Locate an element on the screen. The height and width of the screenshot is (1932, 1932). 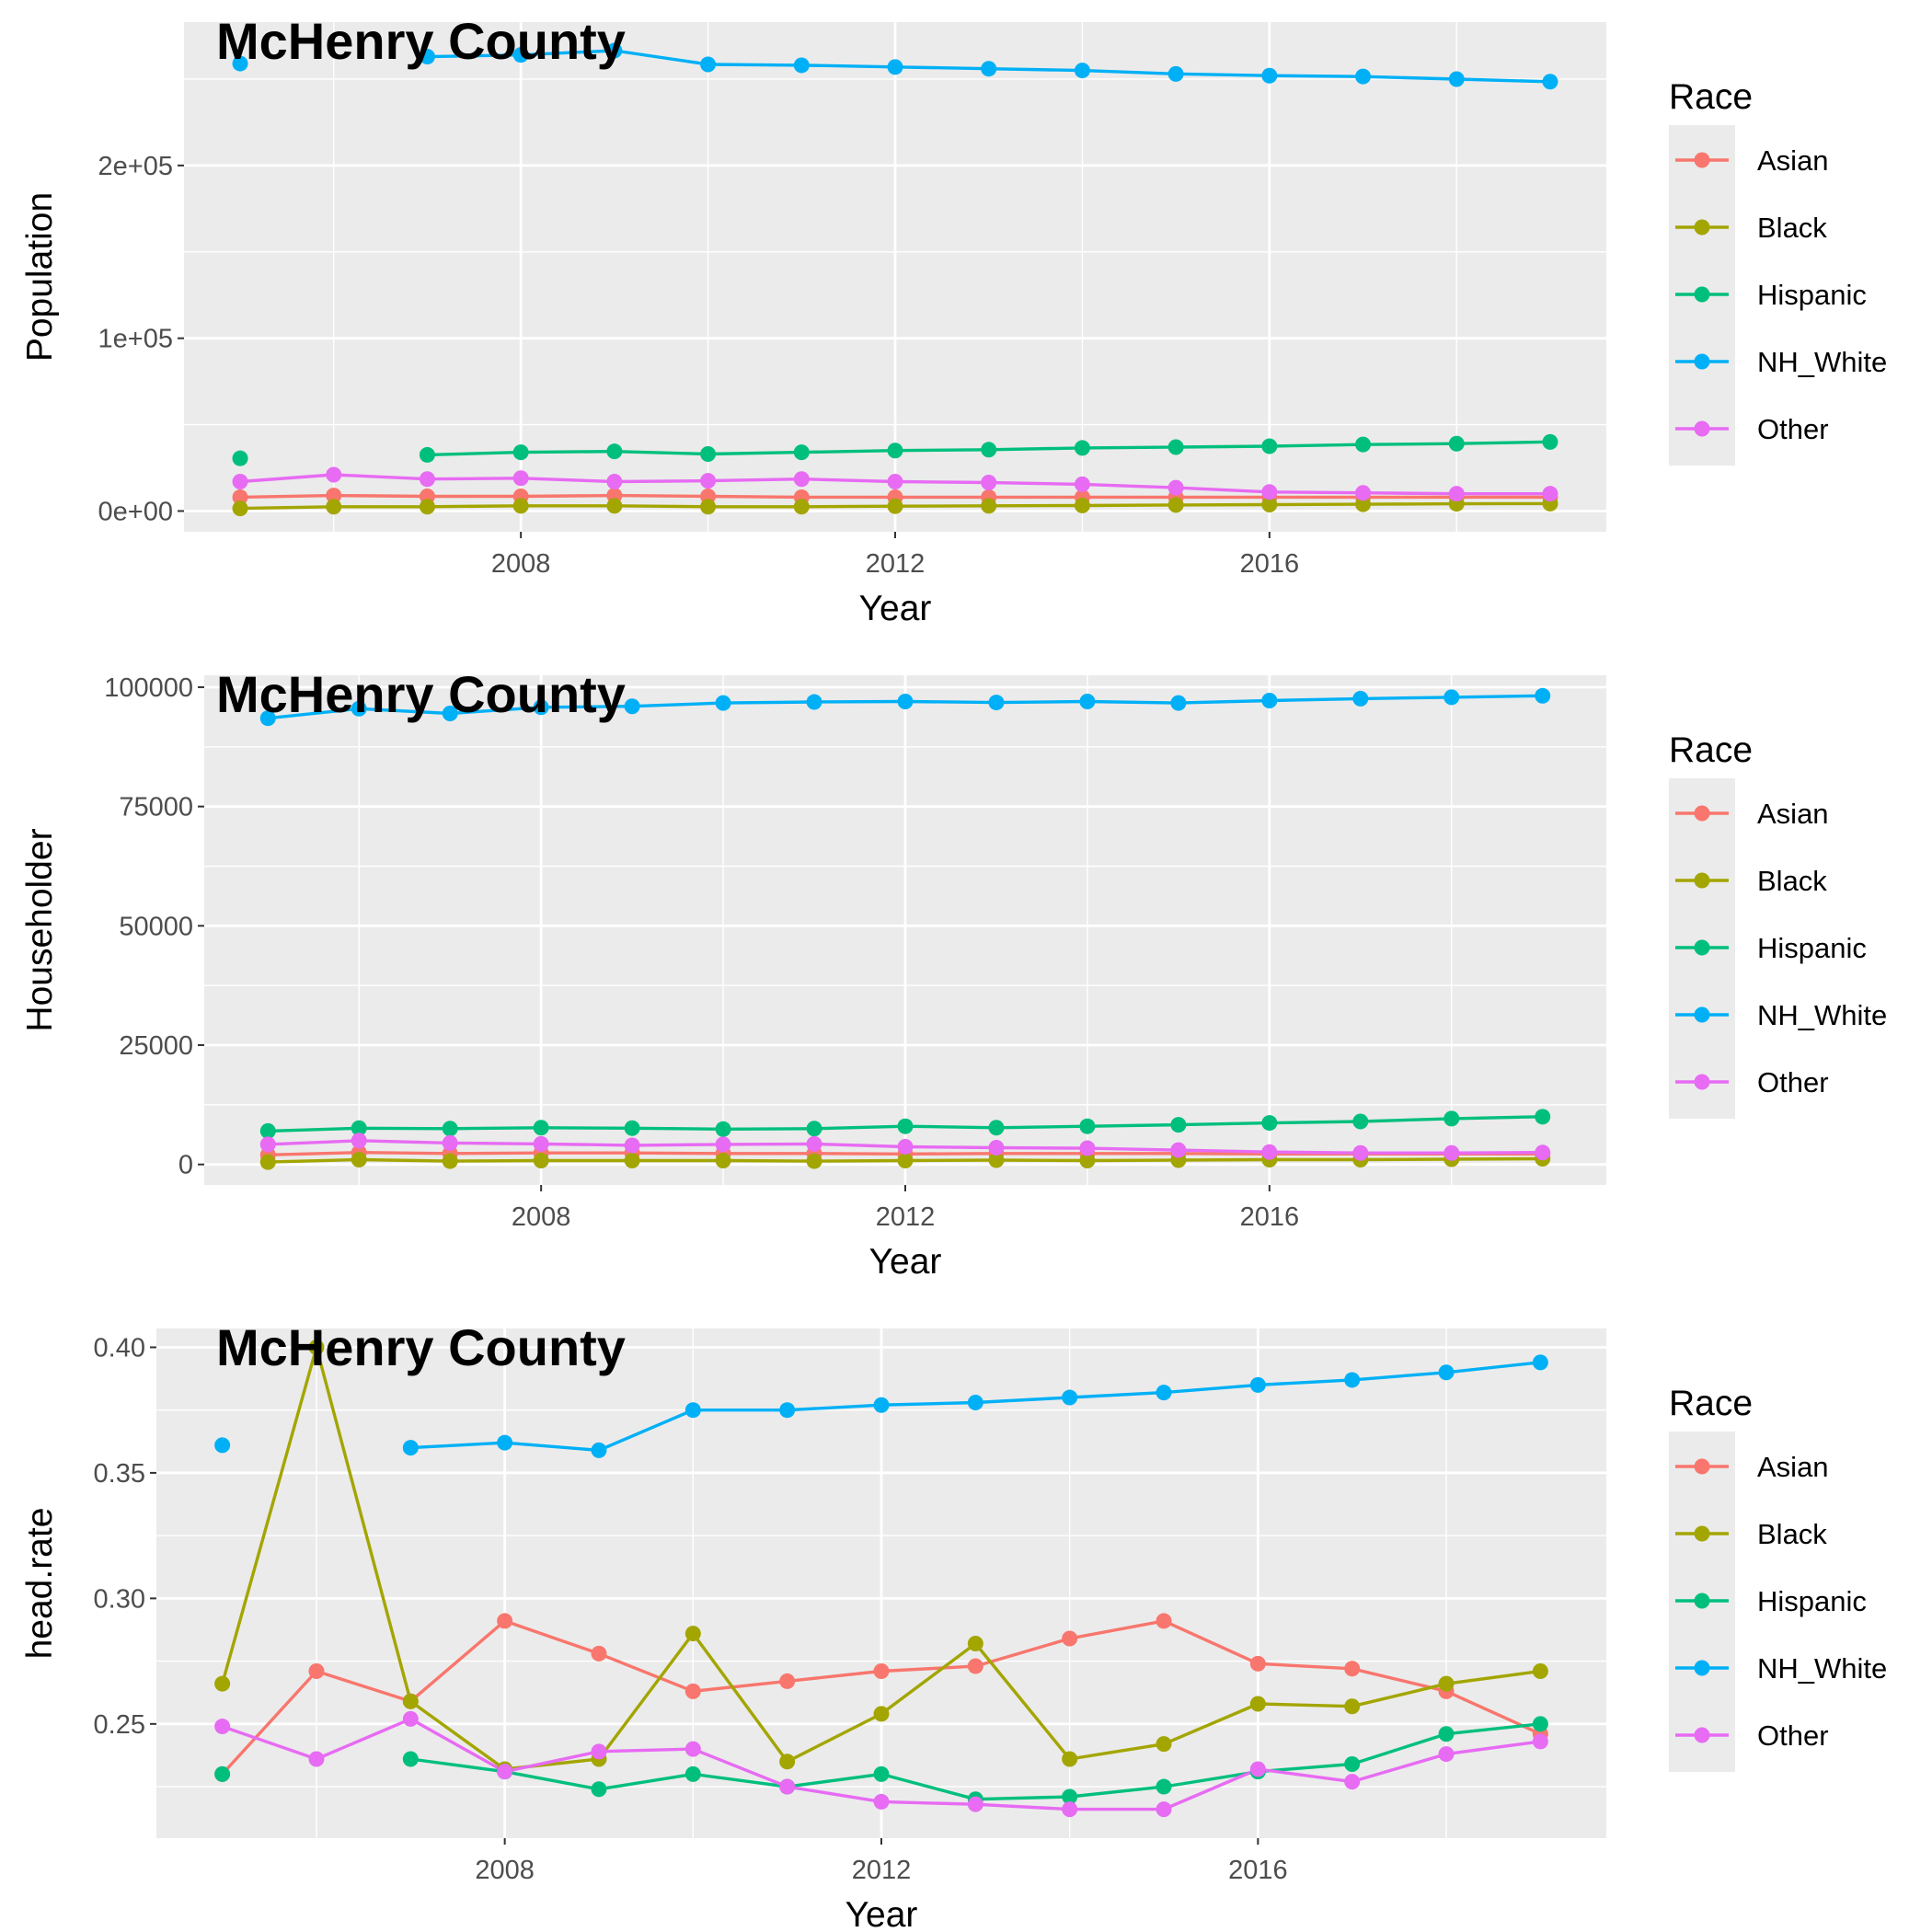
legend-label: Hispanic is located at coordinates (1812, 295).